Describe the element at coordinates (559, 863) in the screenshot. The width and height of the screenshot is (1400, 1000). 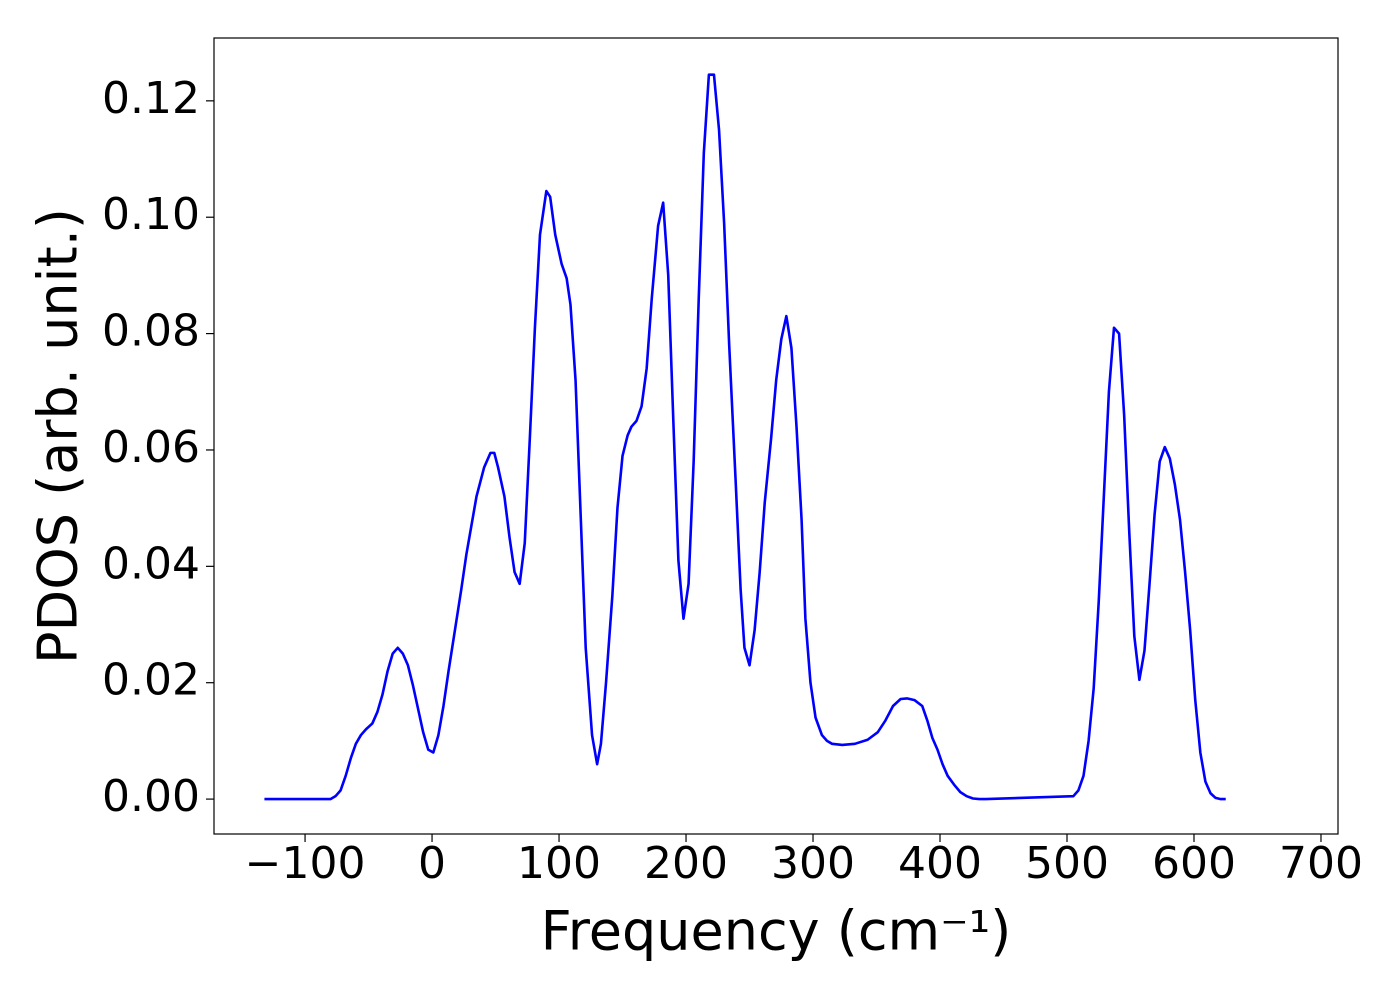
I see `x-tick-label: 100` at that location.